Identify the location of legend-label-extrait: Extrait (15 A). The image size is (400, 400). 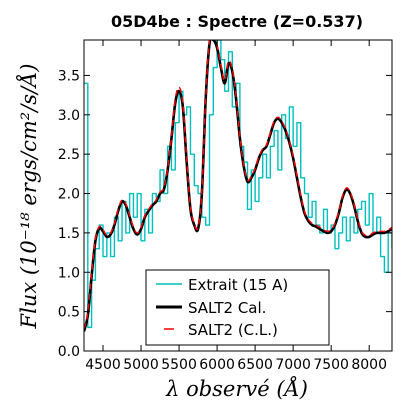
(238, 285).